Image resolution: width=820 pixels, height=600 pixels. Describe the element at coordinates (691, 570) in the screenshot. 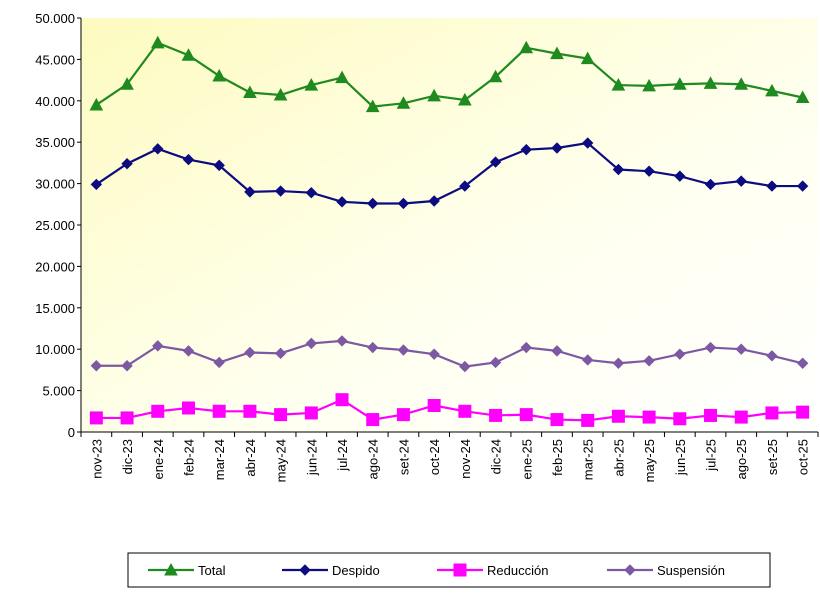

I see `legend-label: Suspensión` at that location.